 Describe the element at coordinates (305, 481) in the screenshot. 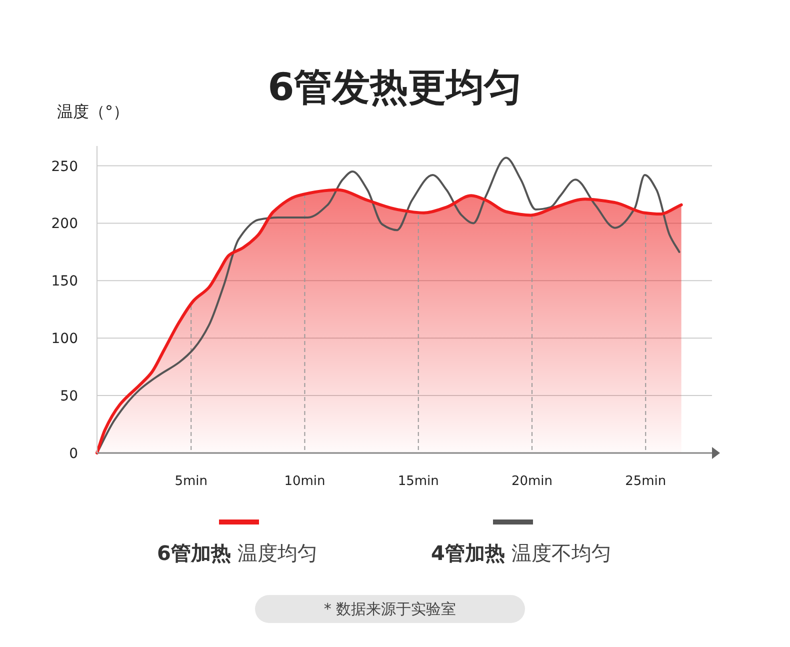

I see `x-tick-label: 10min` at that location.